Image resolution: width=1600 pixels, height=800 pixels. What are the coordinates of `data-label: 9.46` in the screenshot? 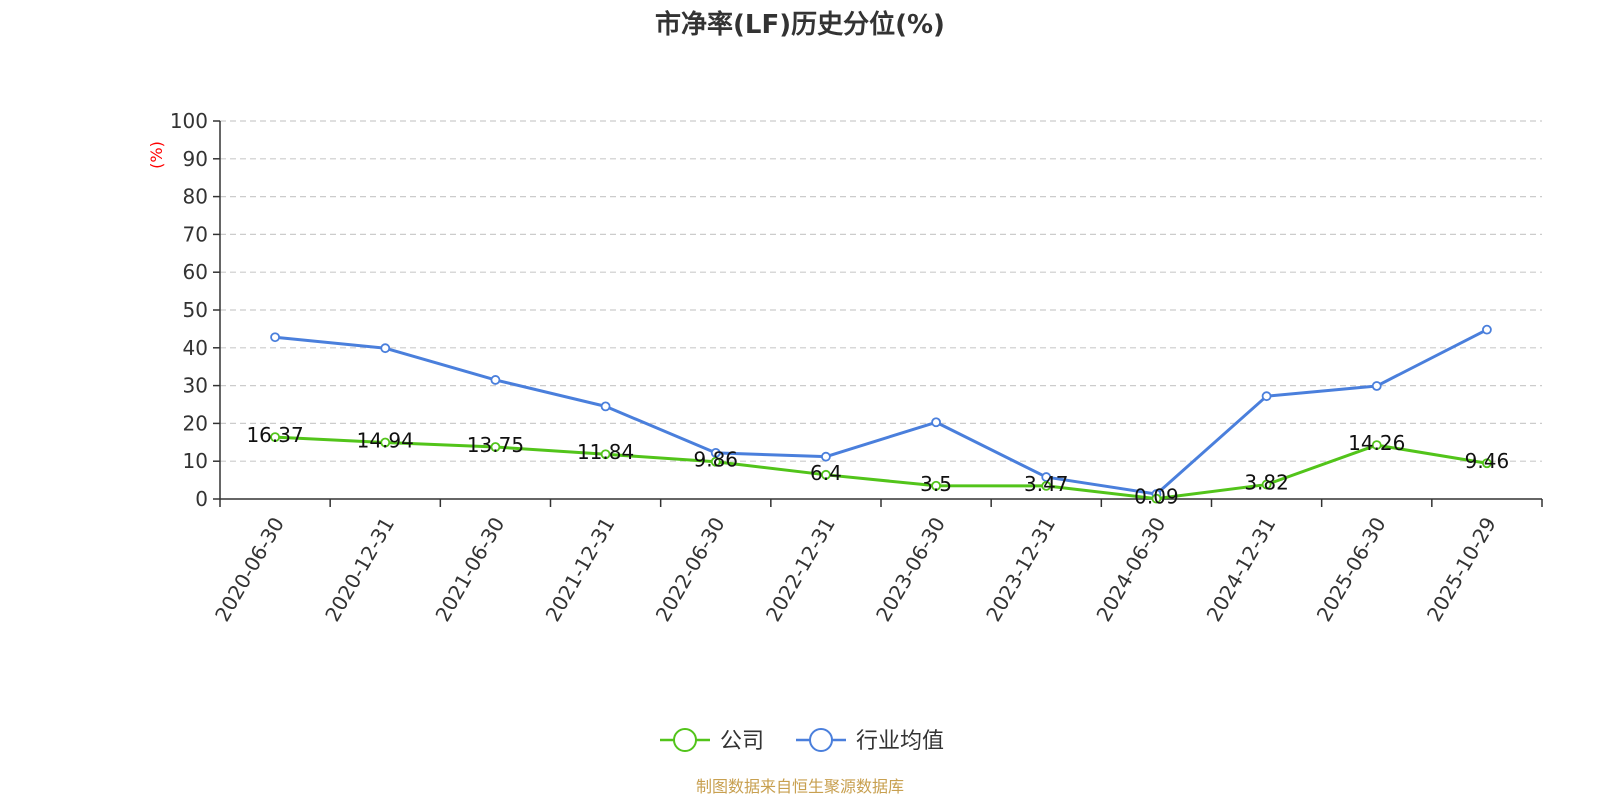 It's located at (1487, 461).